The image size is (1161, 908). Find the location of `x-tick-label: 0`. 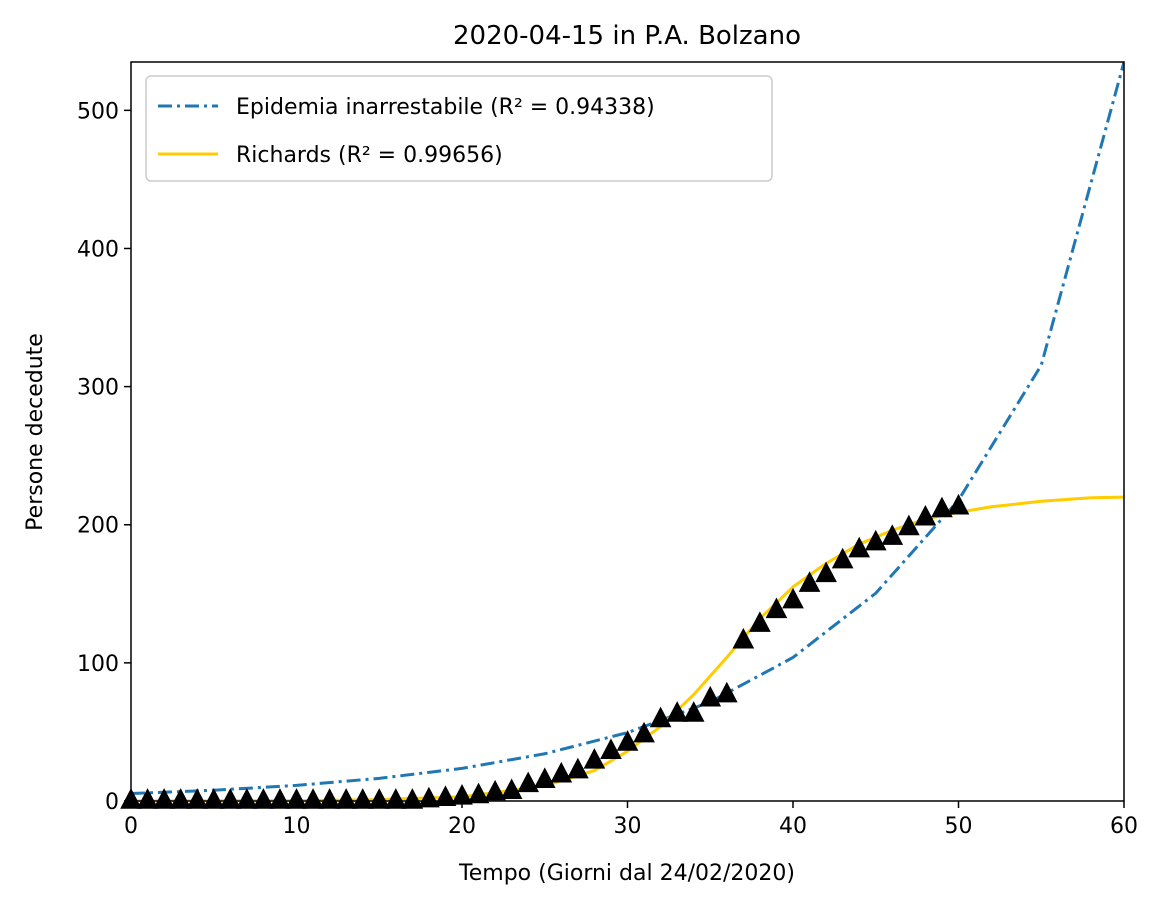

x-tick-label: 0 is located at coordinates (131, 826).